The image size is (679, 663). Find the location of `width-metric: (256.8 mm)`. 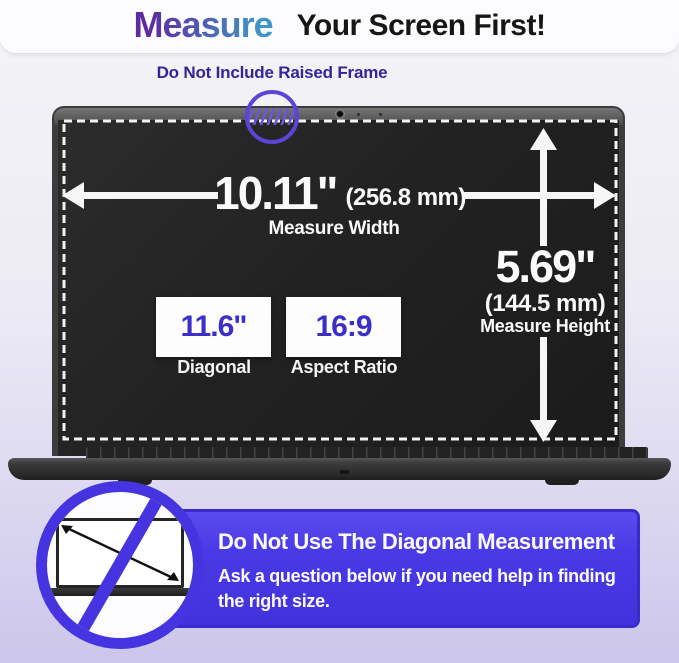

width-metric: (256.8 mm) is located at coordinates (406, 197).